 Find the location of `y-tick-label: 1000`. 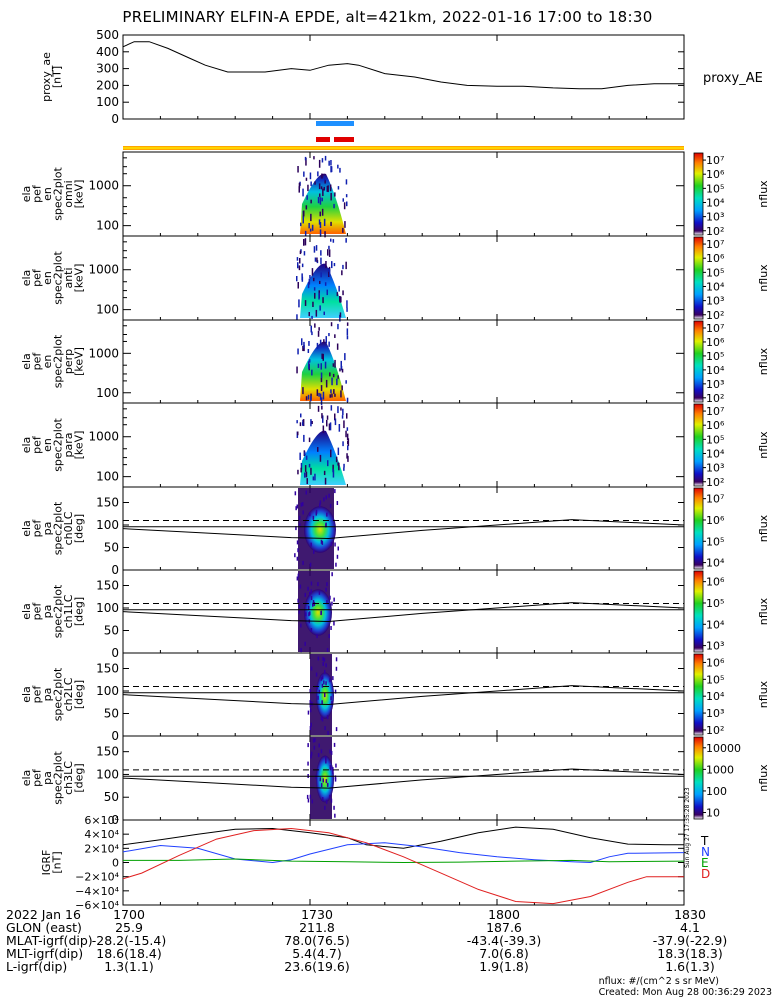

y-tick-label: 1000 is located at coordinates (103, 437).